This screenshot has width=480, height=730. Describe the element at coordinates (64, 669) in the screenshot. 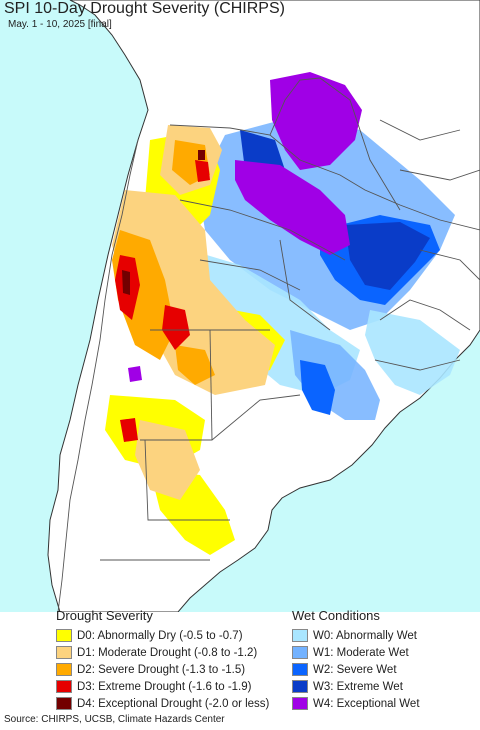

I see `swatch-d2` at that location.